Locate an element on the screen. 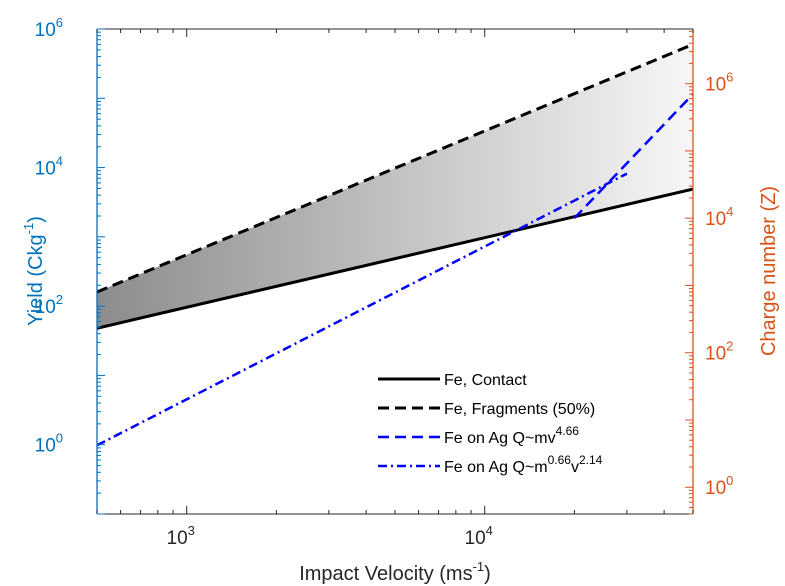 Image resolution: width=785 pixels, height=586 pixels. legend-label-1: Fe, Contact is located at coordinates (485, 380).